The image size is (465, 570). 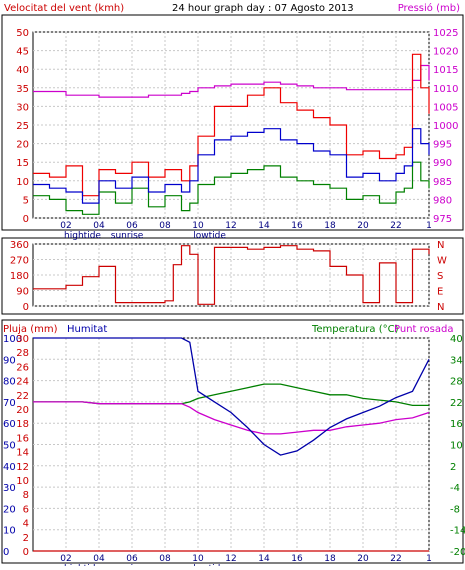 I want to click on tide-sun-annotation: lowtide, so click(x=209, y=236).